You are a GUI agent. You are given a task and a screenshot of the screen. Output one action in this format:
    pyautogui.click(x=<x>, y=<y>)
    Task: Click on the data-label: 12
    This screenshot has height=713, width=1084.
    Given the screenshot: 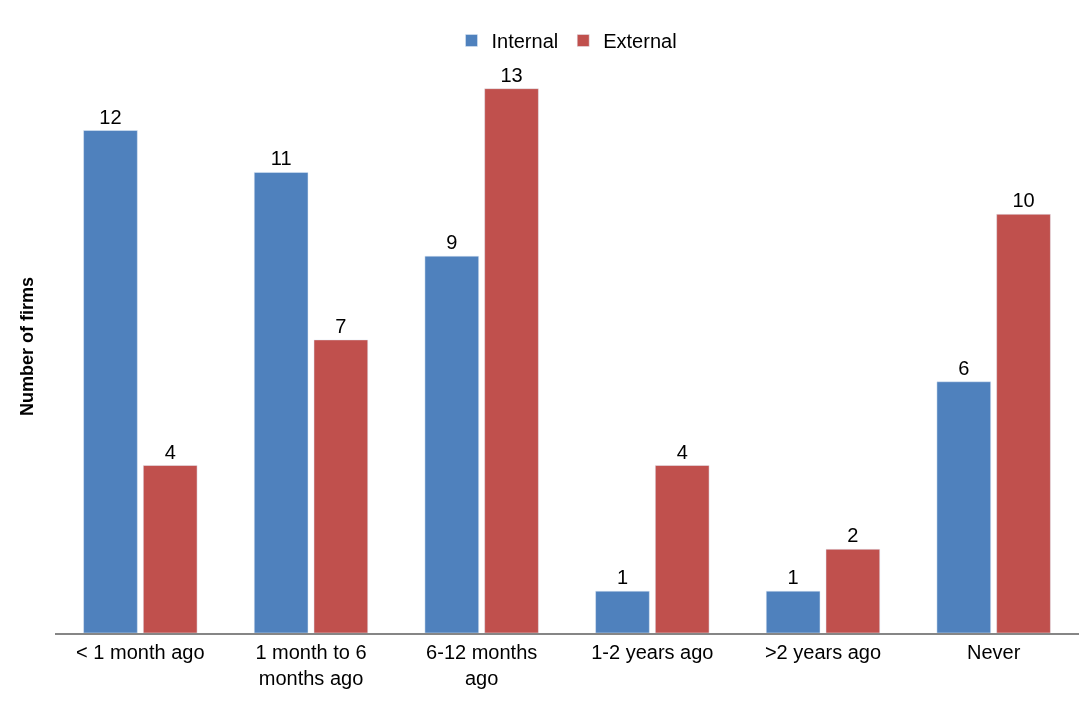 What is the action you would take?
    pyautogui.click(x=110, y=116)
    